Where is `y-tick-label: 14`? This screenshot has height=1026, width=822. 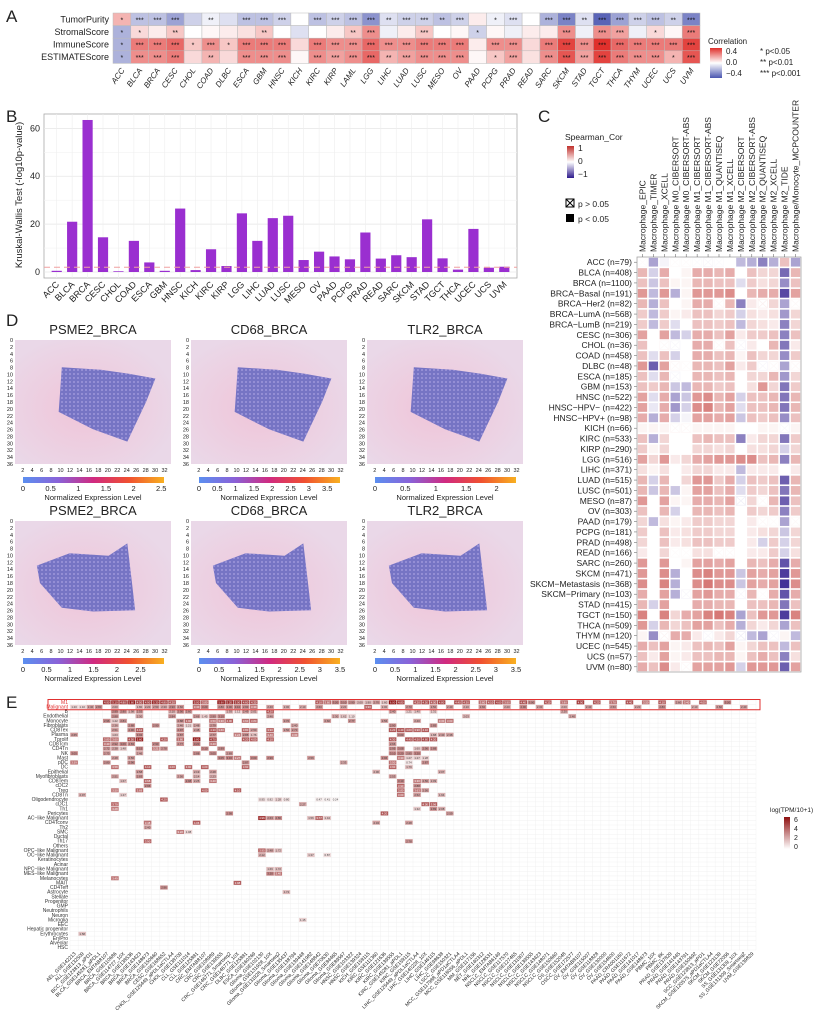 y-tick-label: 14 is located at coordinates (362, 570).